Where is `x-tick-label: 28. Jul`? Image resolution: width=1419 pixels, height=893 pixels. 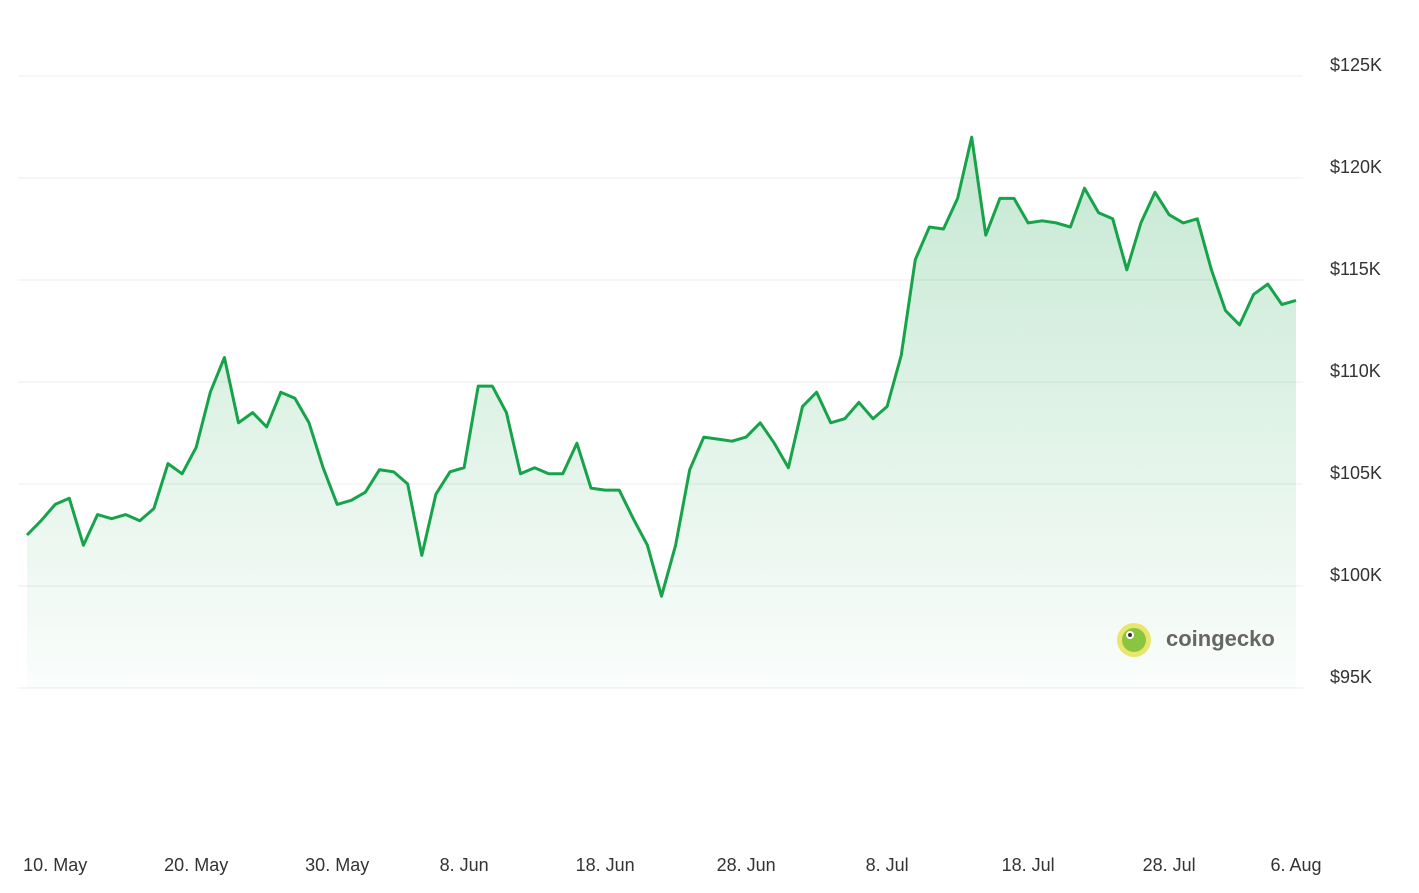
x-tick-label: 28. Jul is located at coordinates (1169, 865).